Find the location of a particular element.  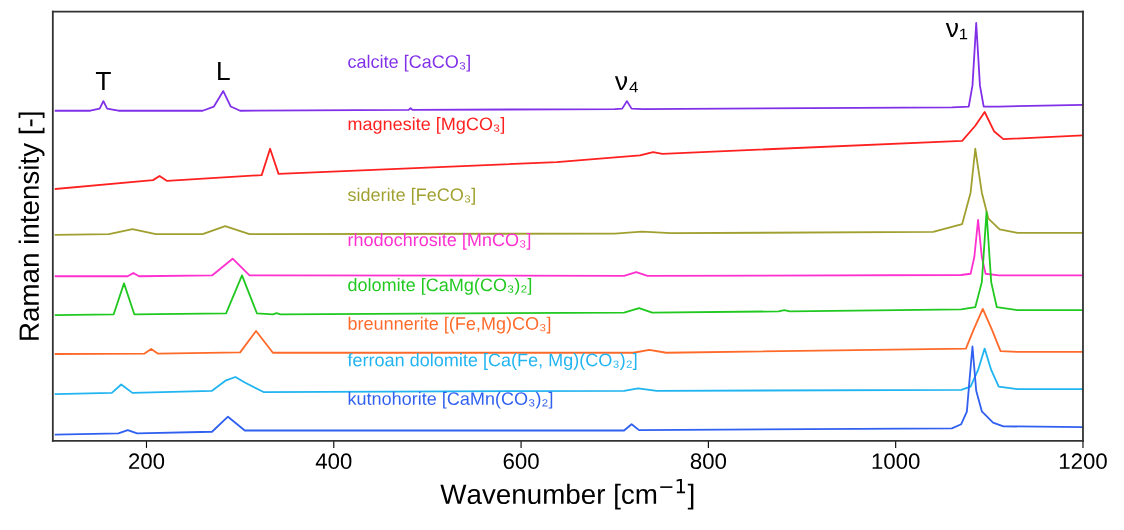

series-label: magnesite [MgCO₃] is located at coordinates (426, 125).